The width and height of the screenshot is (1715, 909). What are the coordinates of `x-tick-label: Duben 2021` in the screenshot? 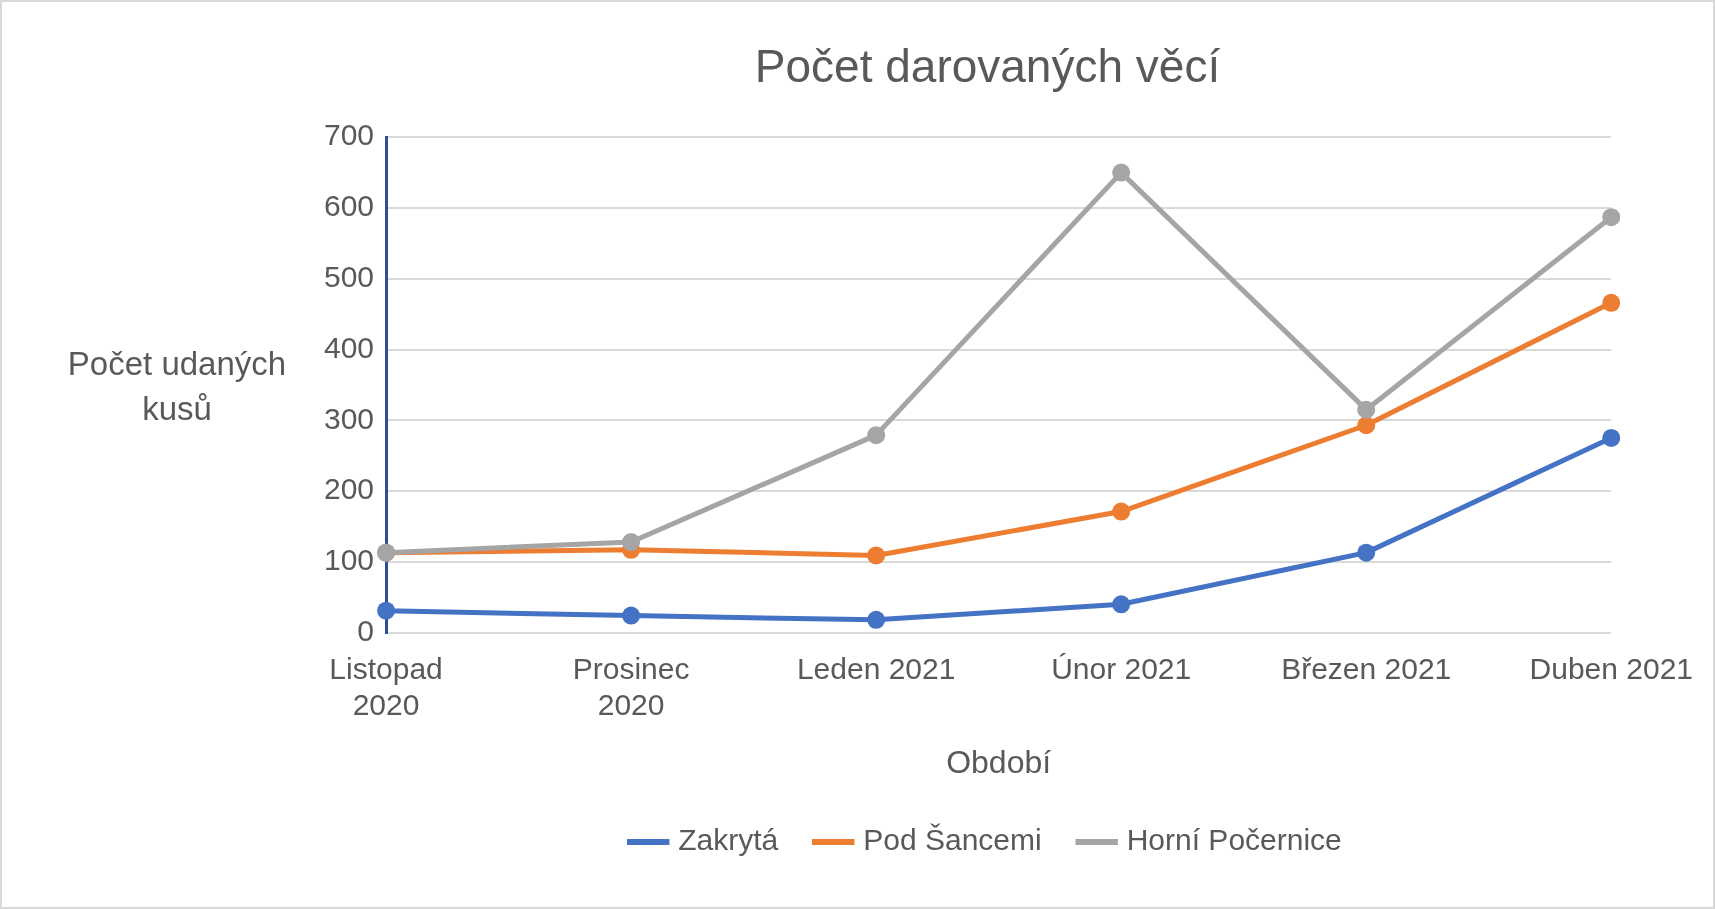 It's located at (1611, 668).